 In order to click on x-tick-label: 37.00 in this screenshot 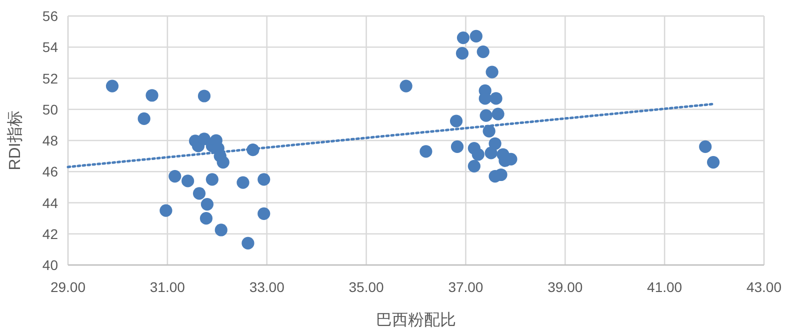, I will do `click(466, 287)`.